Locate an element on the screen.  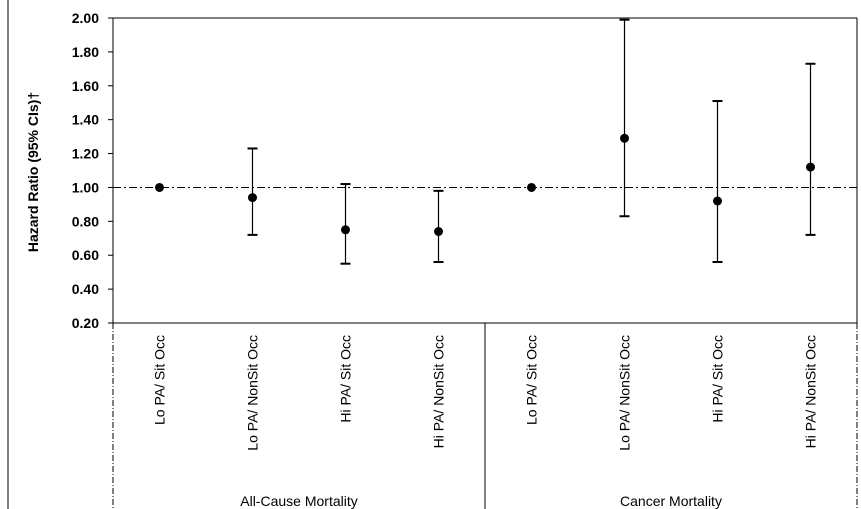
y-tick-label: 0.60 is located at coordinates (85, 255).